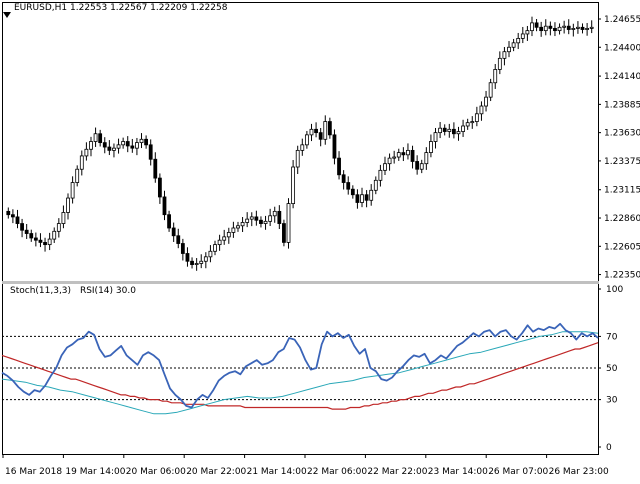  Describe the element at coordinates (614, 290) in the screenshot. I see `indicator-tick-label: 100` at that location.